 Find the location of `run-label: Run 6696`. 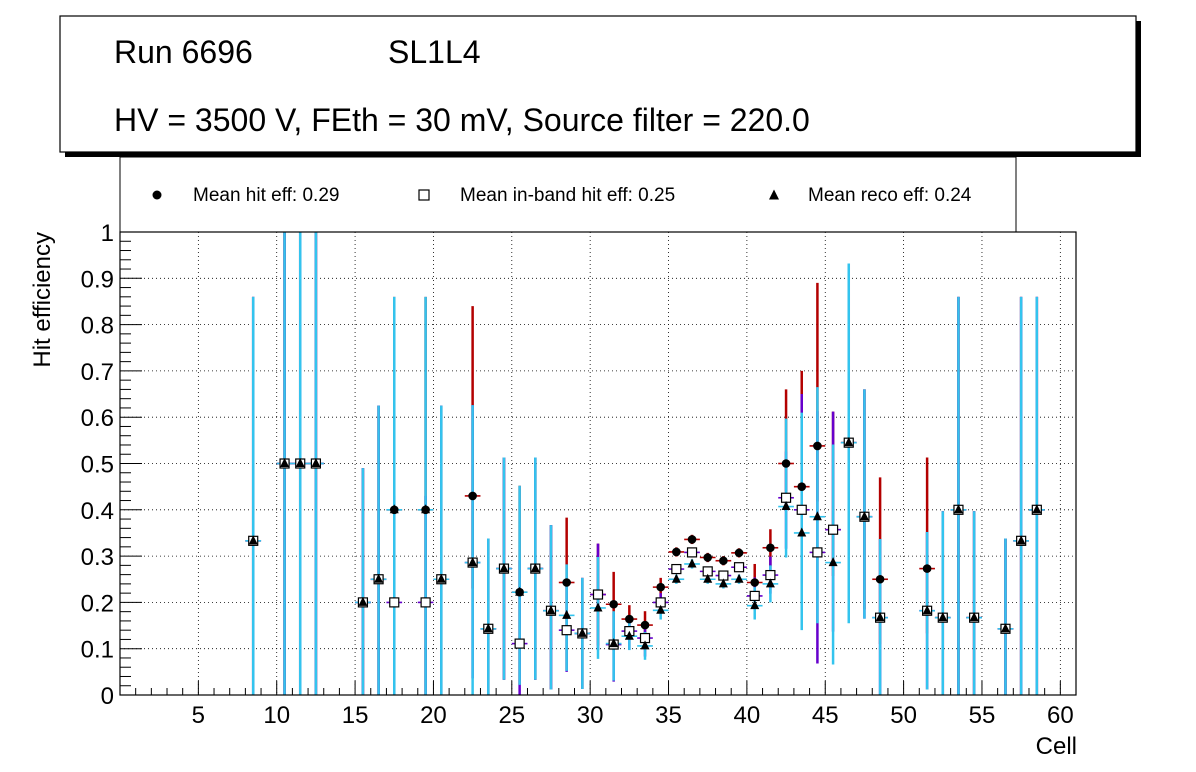

run-label: Run 6696 is located at coordinates (183, 52).